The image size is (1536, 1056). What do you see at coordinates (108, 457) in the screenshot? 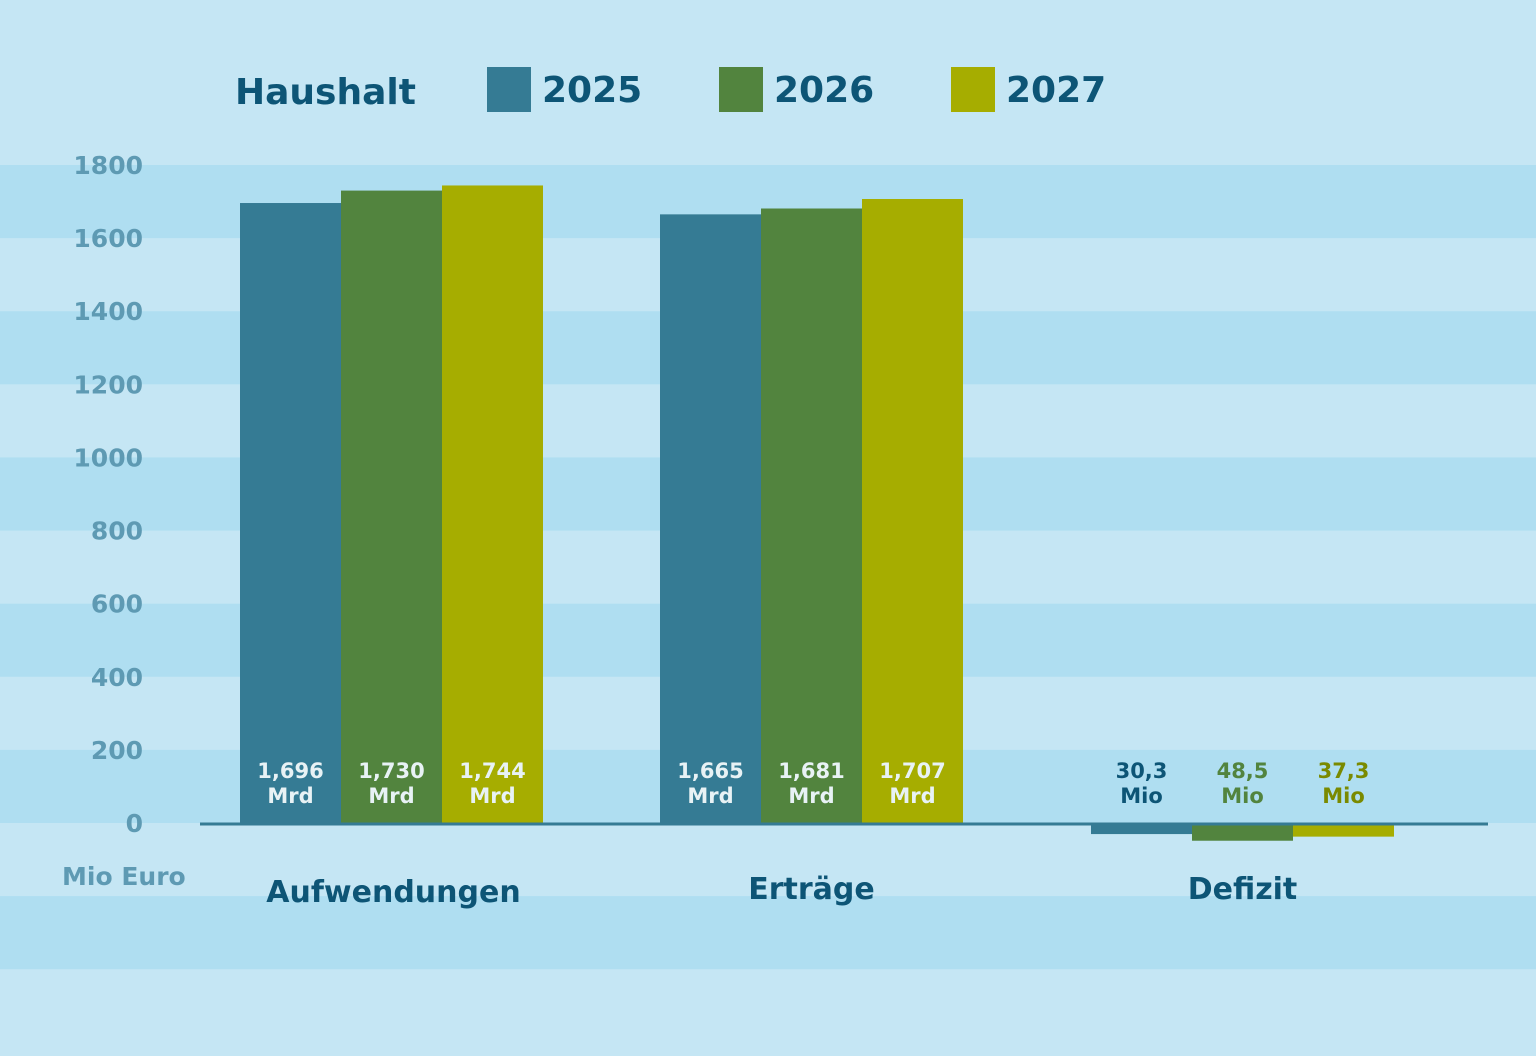
I see `y-tick-label: 1000` at bounding box center [108, 457].